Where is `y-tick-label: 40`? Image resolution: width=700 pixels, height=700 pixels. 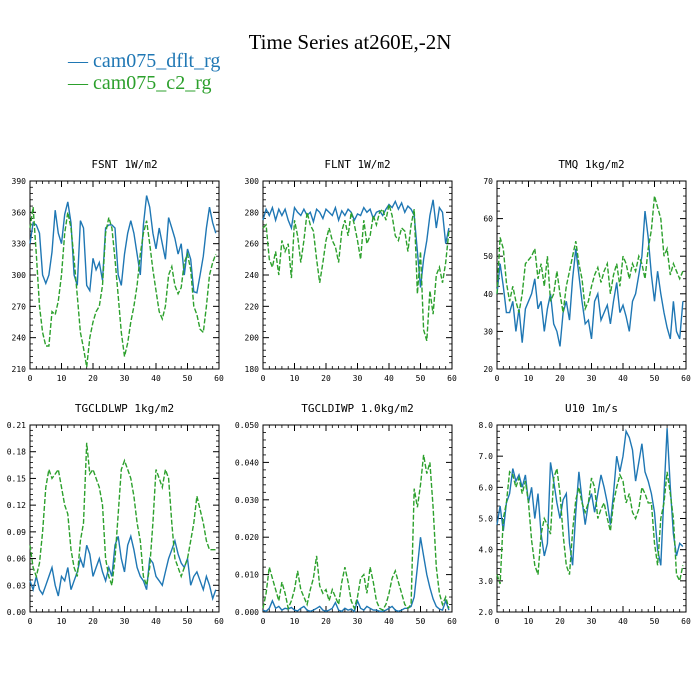 y-tick-label: 40 is located at coordinates (488, 294).